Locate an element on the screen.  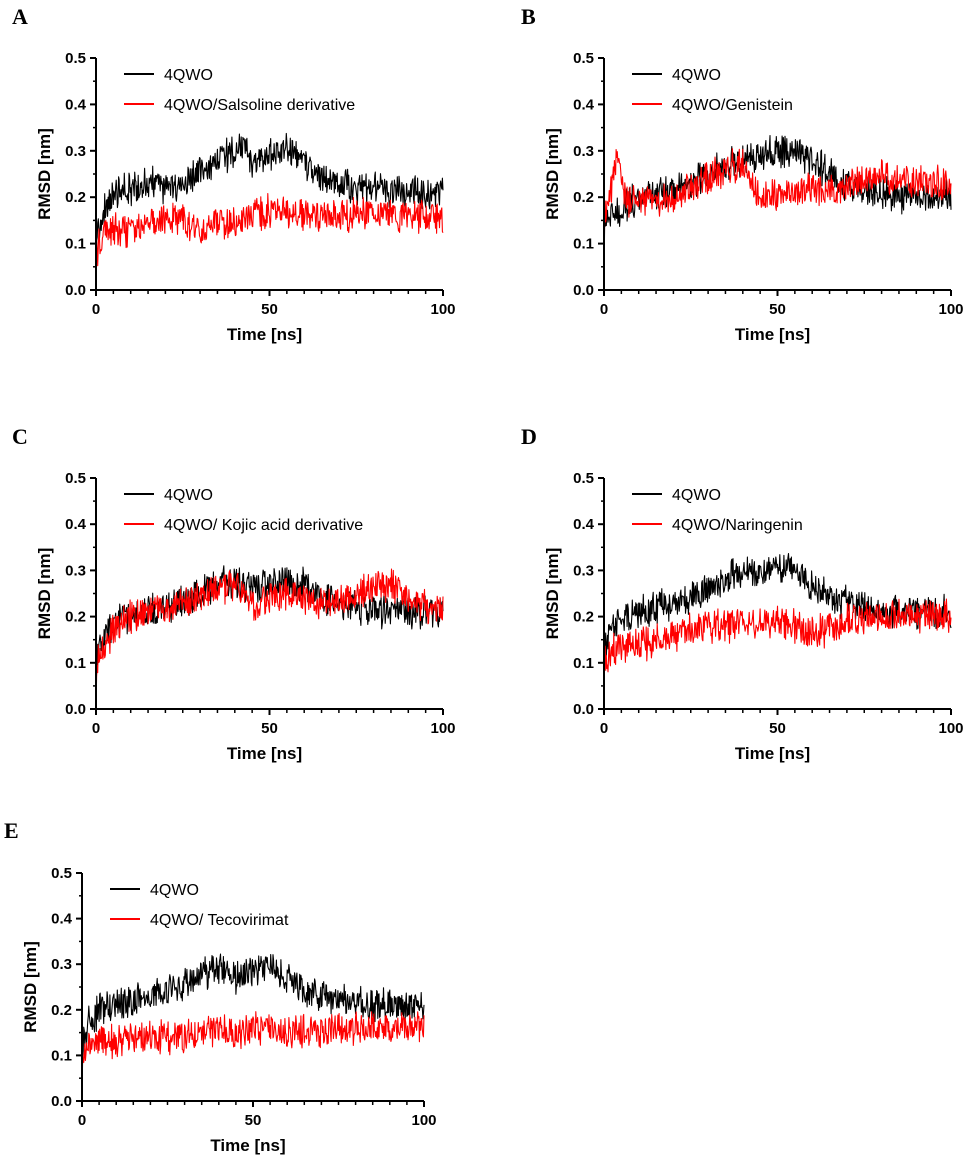
legend-entry: 4QWO/ Tecovirimat is located at coordinates (219, 920).